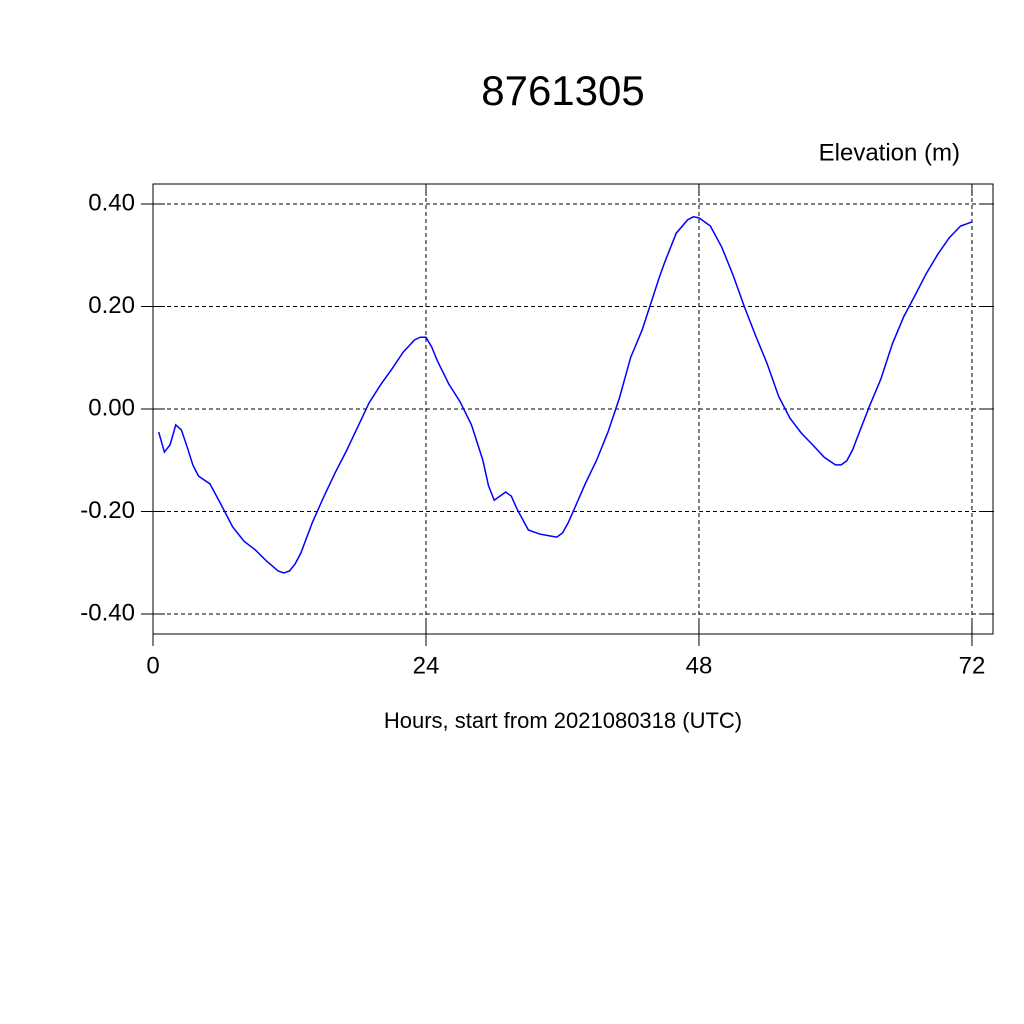 This screenshot has width=1024, height=1024. What do you see at coordinates (152, 665) in the screenshot?
I see `x-tick-label: 0` at bounding box center [152, 665].